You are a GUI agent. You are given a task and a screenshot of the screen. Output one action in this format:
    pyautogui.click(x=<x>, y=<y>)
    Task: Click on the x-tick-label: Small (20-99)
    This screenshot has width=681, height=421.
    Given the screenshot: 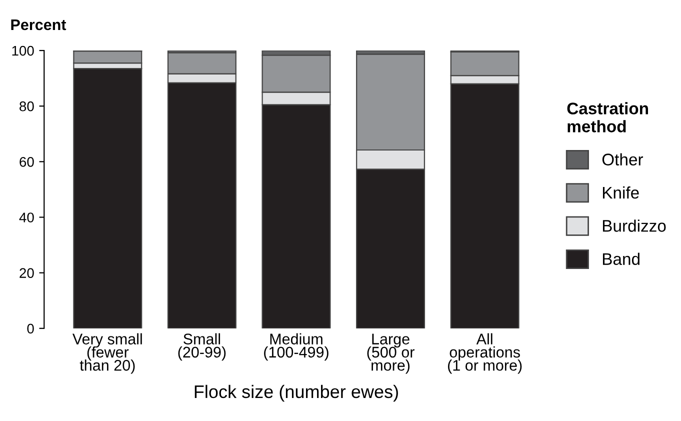 What is the action you would take?
    pyautogui.click(x=202, y=347)
    